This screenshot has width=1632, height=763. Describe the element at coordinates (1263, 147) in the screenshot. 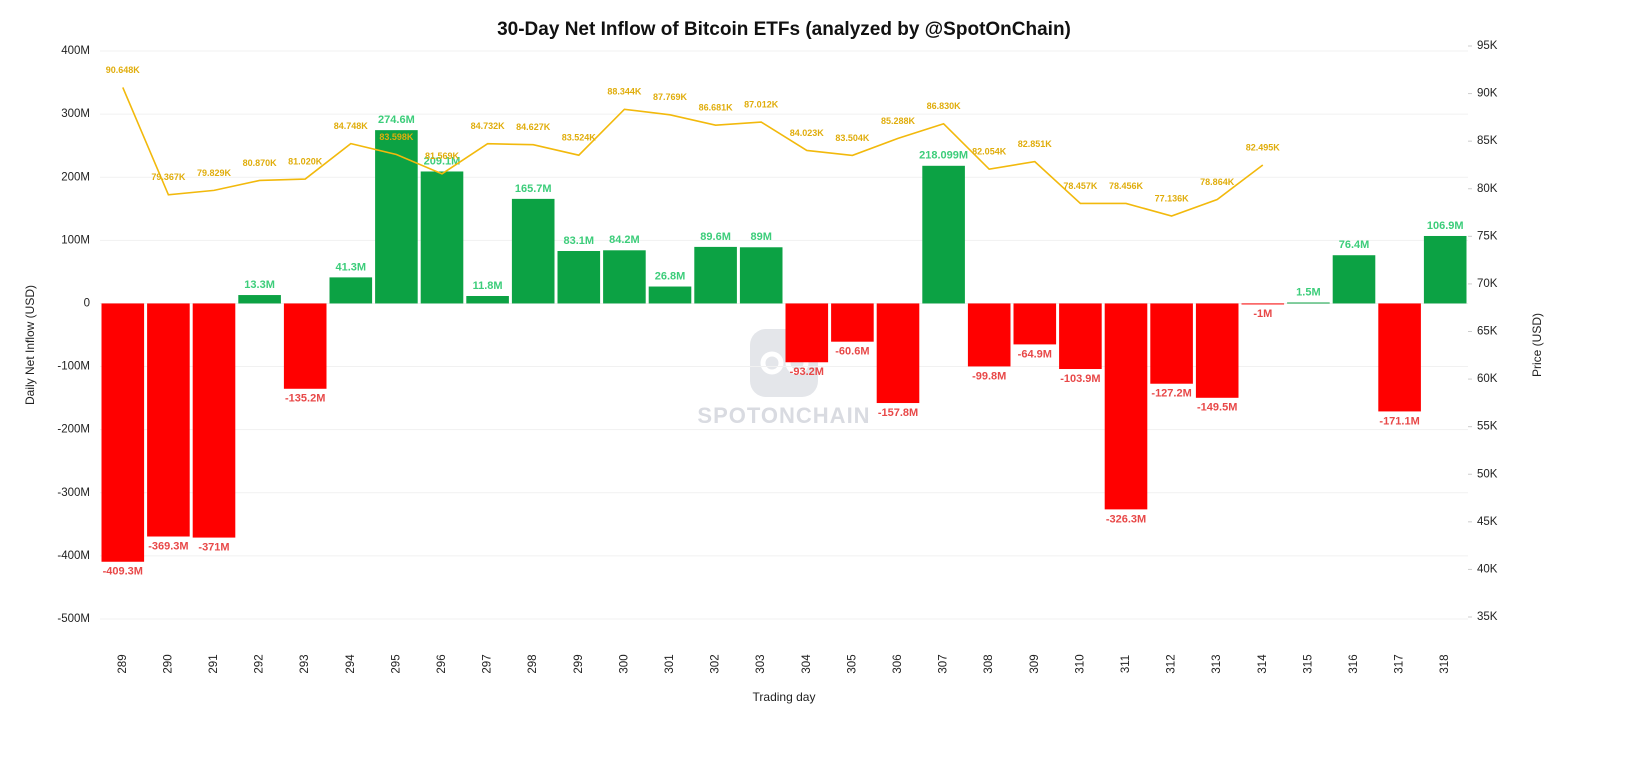

I see `price-label: 82.495K` at that location.